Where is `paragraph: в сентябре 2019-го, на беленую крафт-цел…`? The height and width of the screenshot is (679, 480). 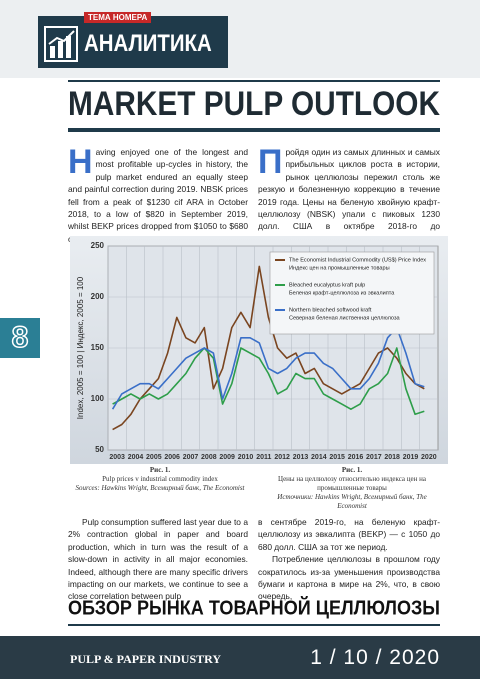 paragraph: в сентябре 2019-го, на беленую крафт-цел… is located at coordinates (349, 534).